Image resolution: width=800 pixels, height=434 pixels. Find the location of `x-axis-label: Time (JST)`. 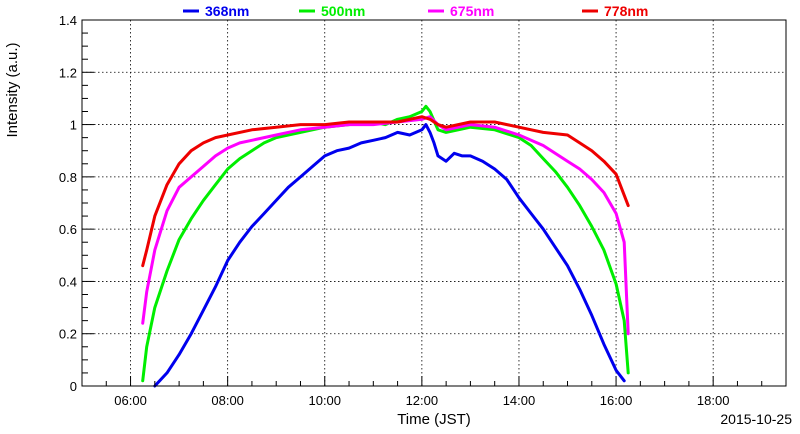

x-axis-label: Time (JST) is located at coordinates (434, 419).